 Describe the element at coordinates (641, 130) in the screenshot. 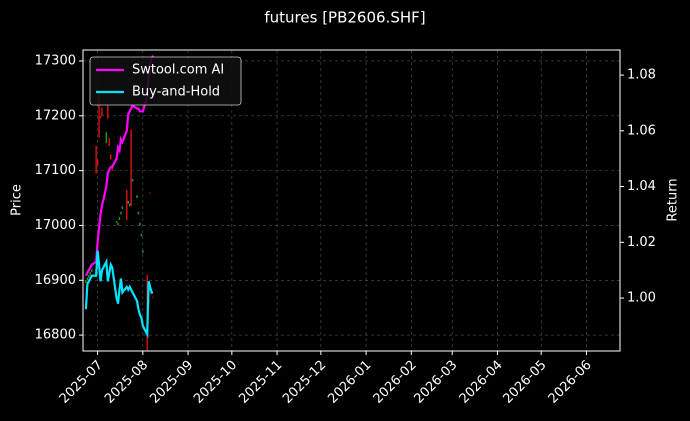

I see `y2-tick-label: 1.06` at that location.